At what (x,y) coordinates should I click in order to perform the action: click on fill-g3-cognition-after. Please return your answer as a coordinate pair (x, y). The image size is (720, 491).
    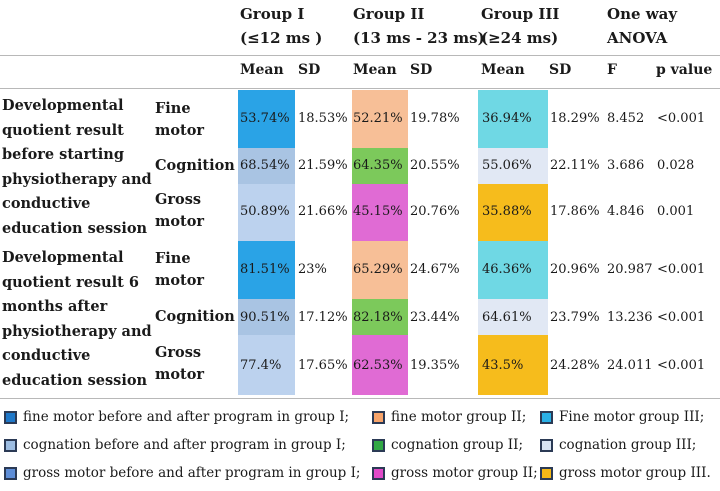
    Looking at the image, I should click on (513, 317).